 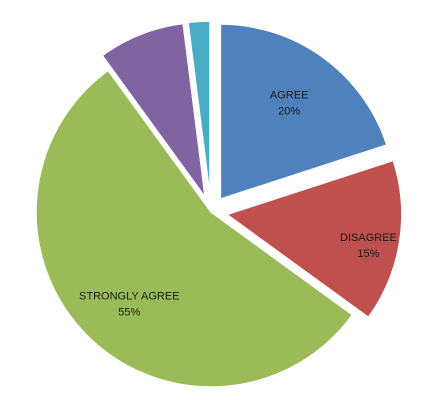 I want to click on slice-category-label: DISAGREE, so click(x=368, y=238).